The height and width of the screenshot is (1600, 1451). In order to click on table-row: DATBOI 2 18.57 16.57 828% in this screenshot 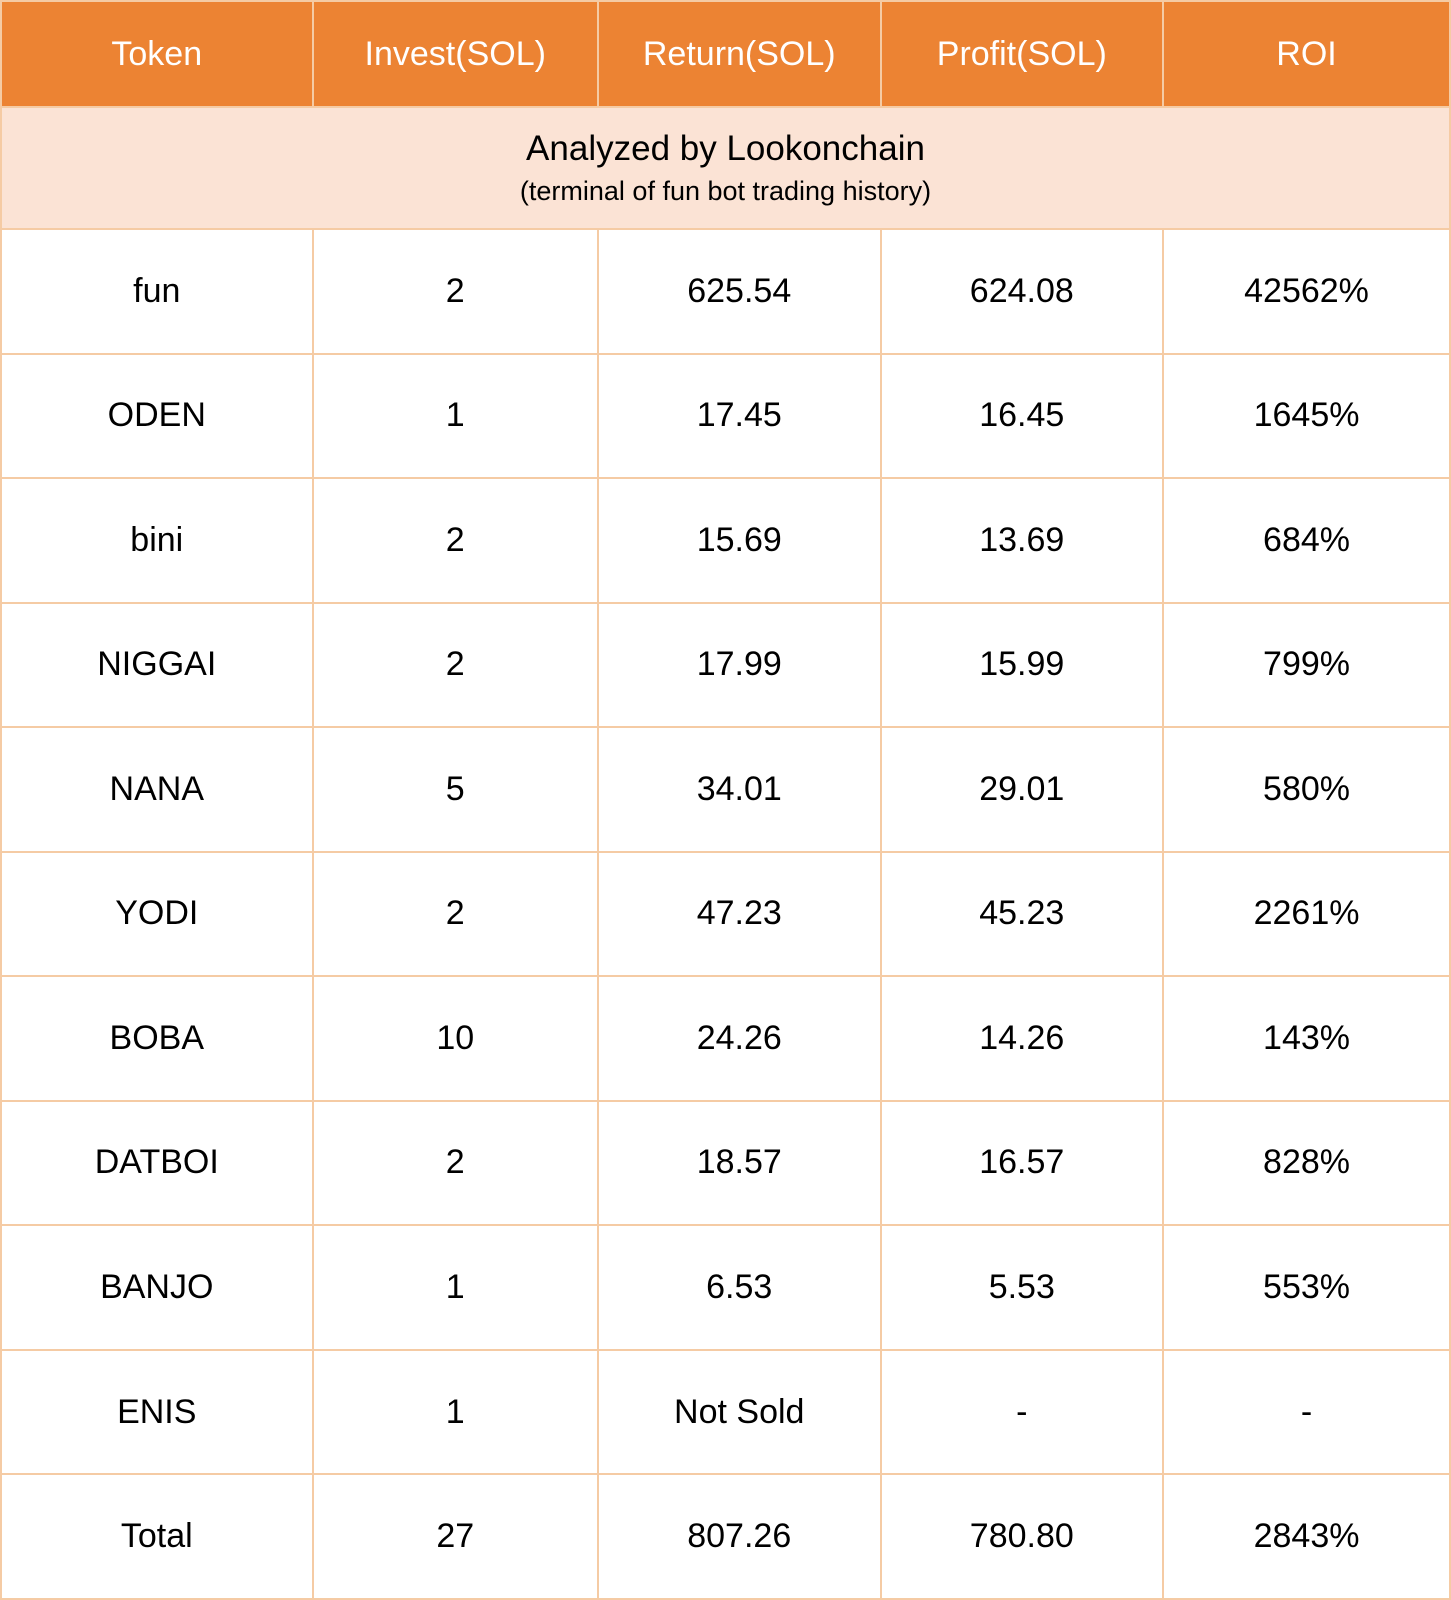, I will do `click(725, 1163)`.